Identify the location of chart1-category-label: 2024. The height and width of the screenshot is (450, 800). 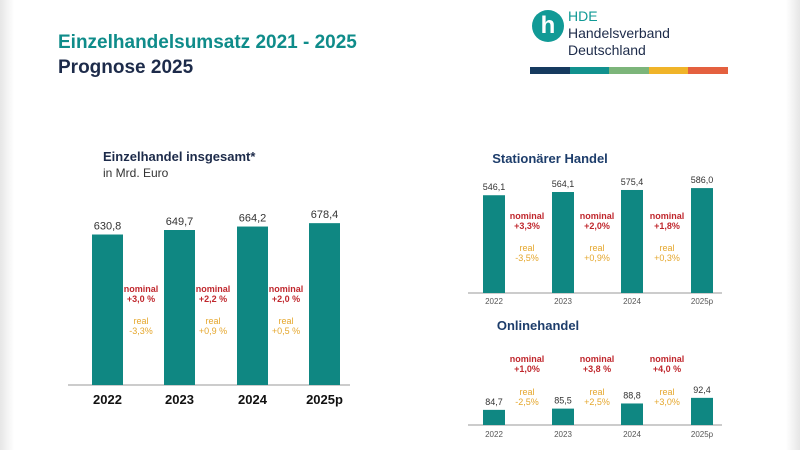
(253, 399).